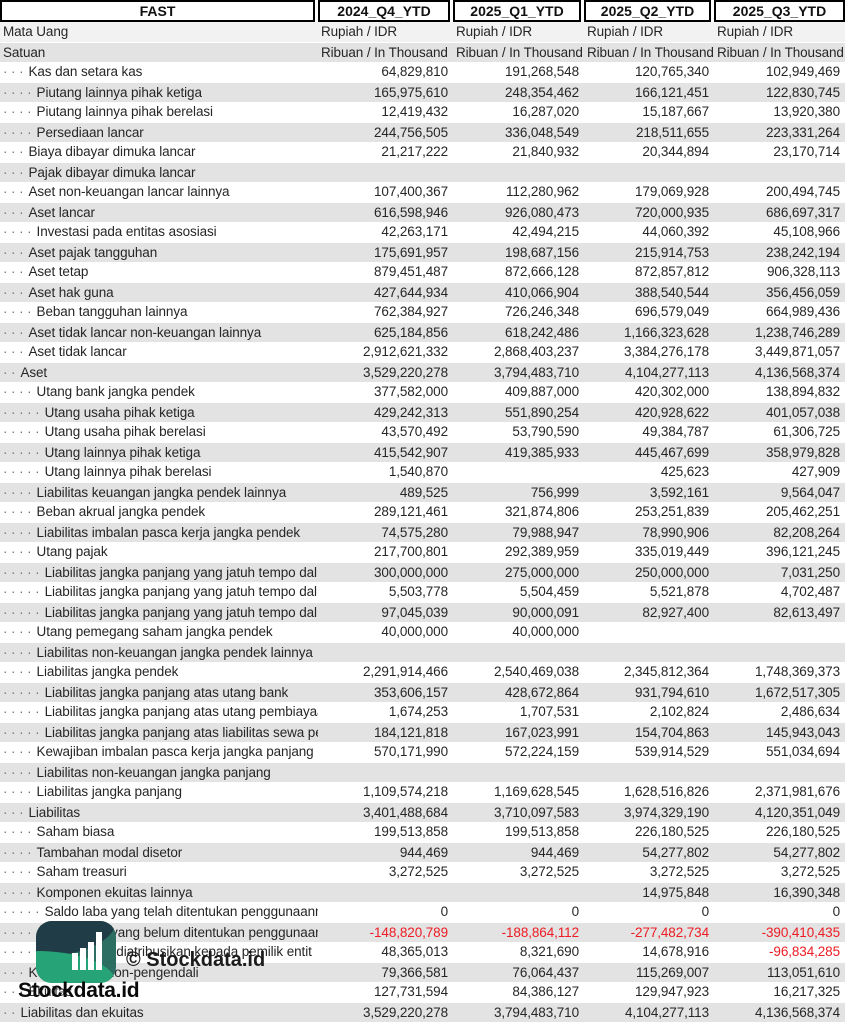 Image resolution: width=845 pixels, height=1022 pixels. What do you see at coordinates (672, 212) in the screenshot?
I see `cell-value: 720,000,935` at bounding box center [672, 212].